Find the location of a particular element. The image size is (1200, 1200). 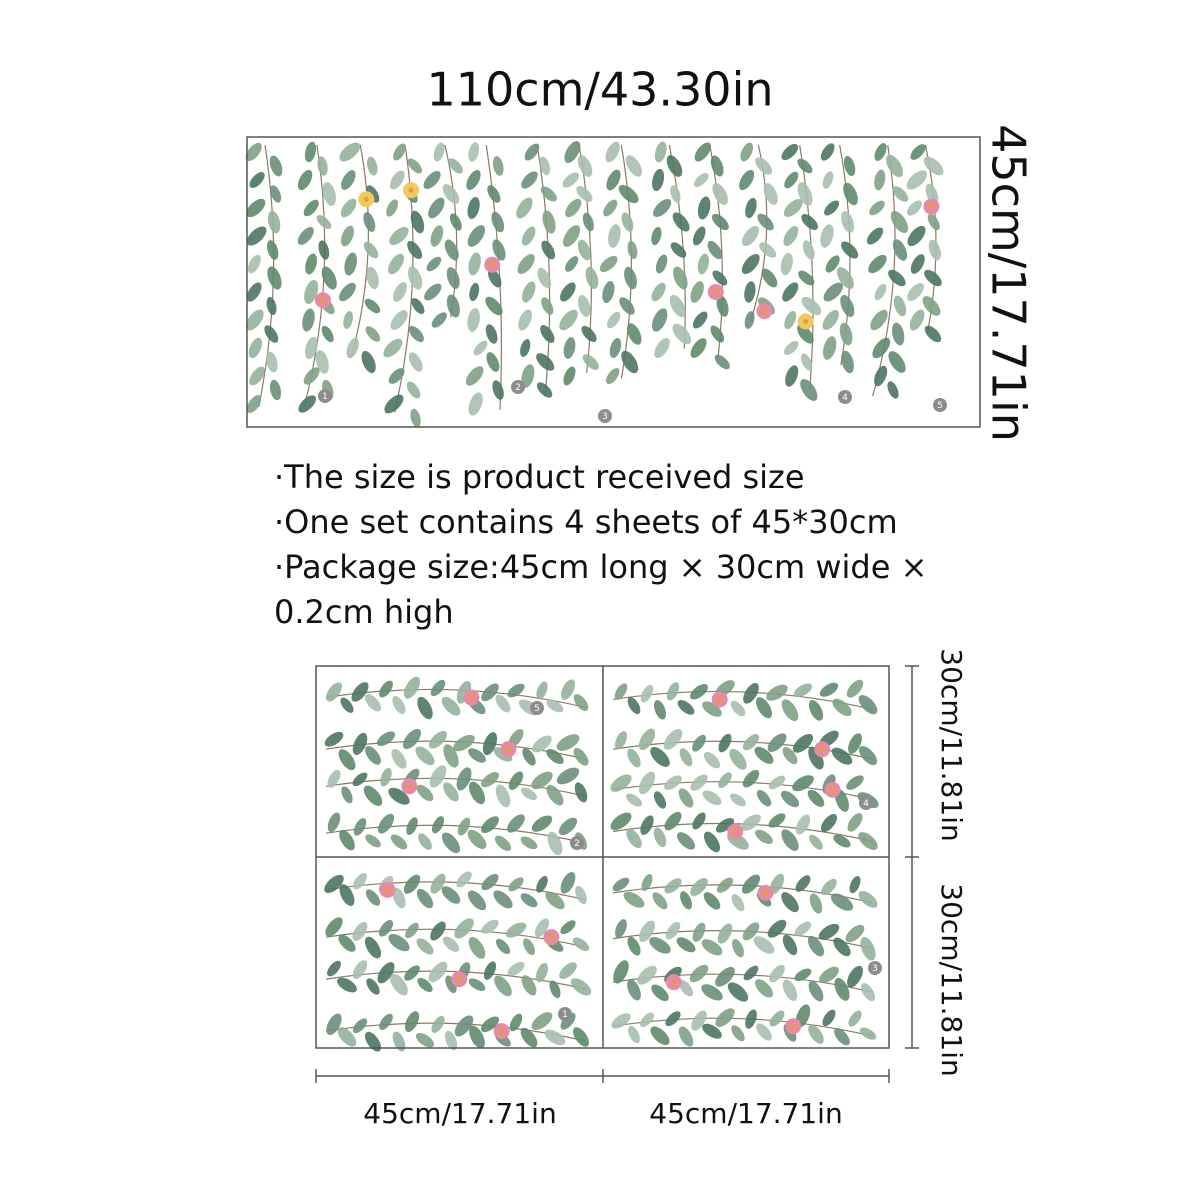

panel-number: 4 is located at coordinates (866, 804).